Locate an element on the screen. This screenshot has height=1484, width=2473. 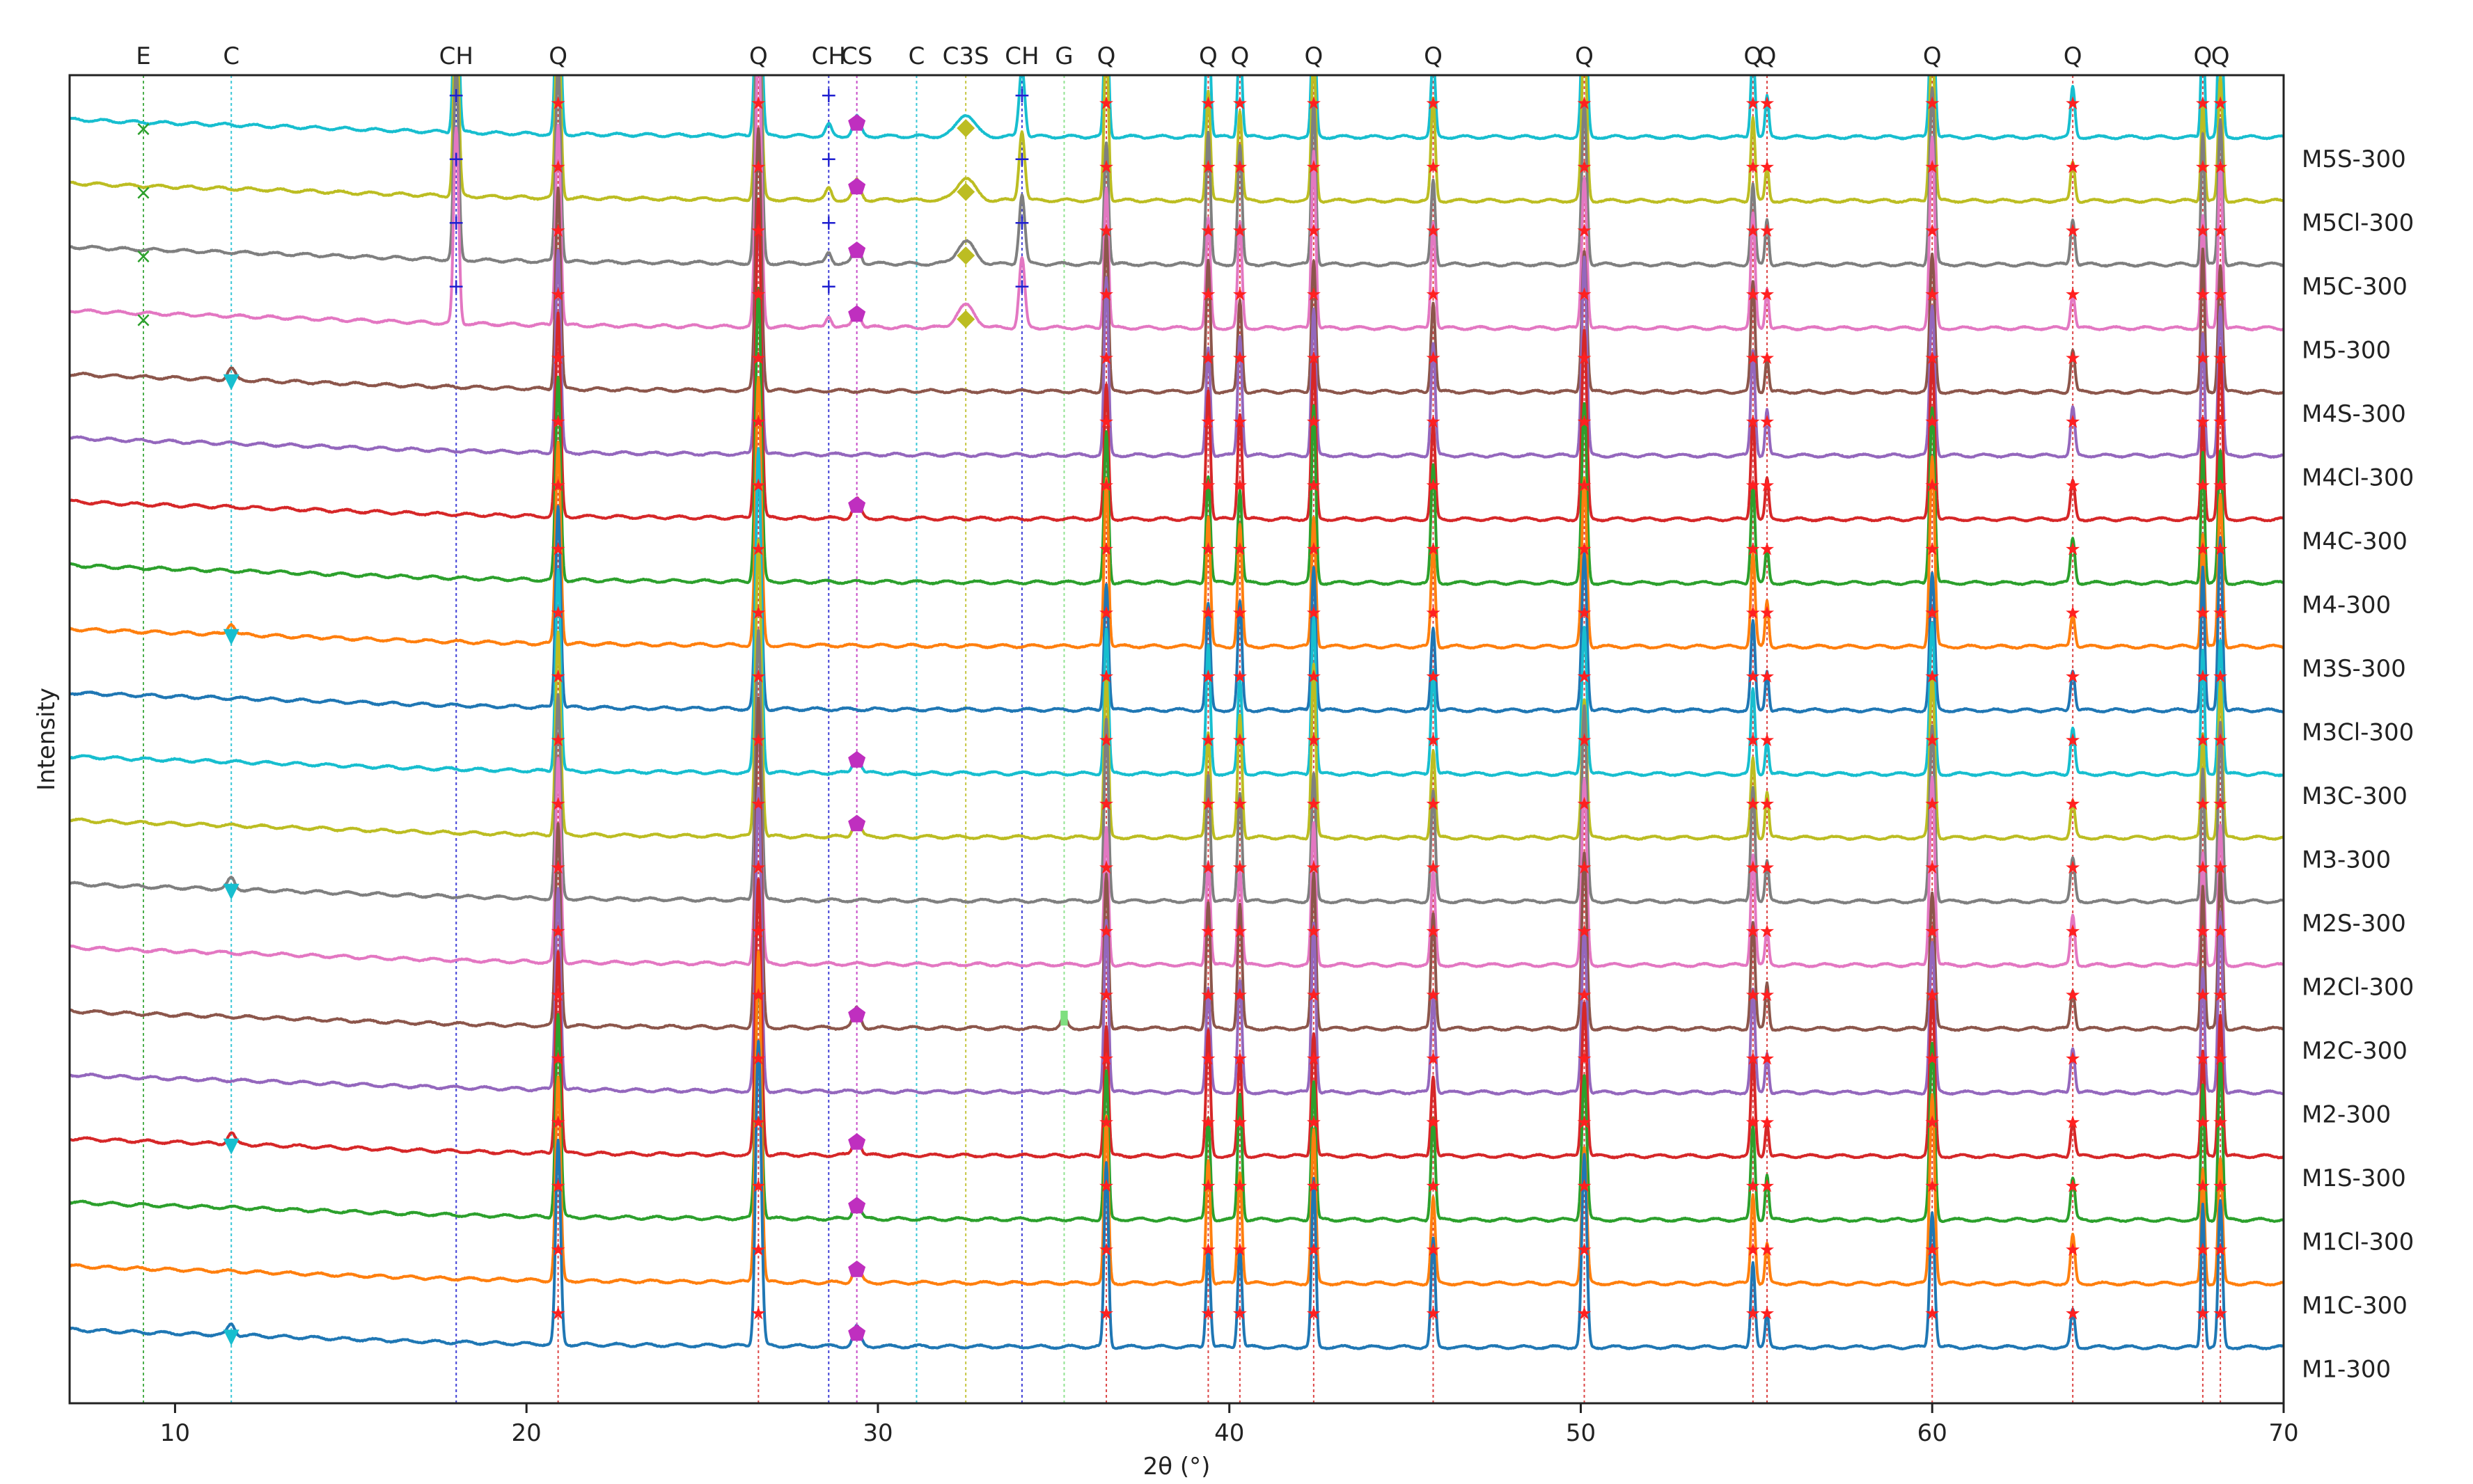
x-tick-label: 50 is located at coordinates (1581, 1433).